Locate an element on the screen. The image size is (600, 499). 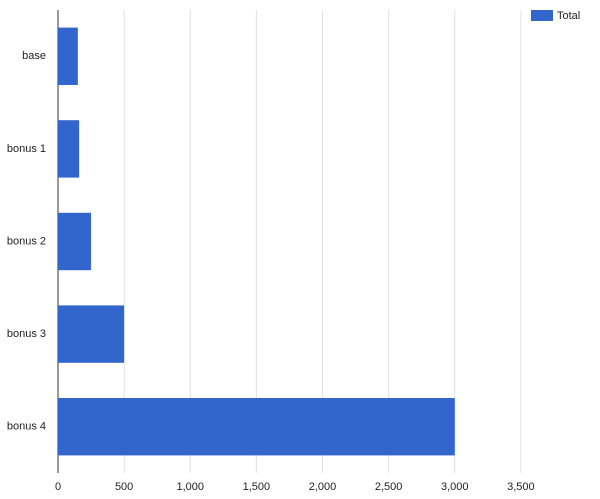
x-tick-label: 3,000 is located at coordinates (455, 487).